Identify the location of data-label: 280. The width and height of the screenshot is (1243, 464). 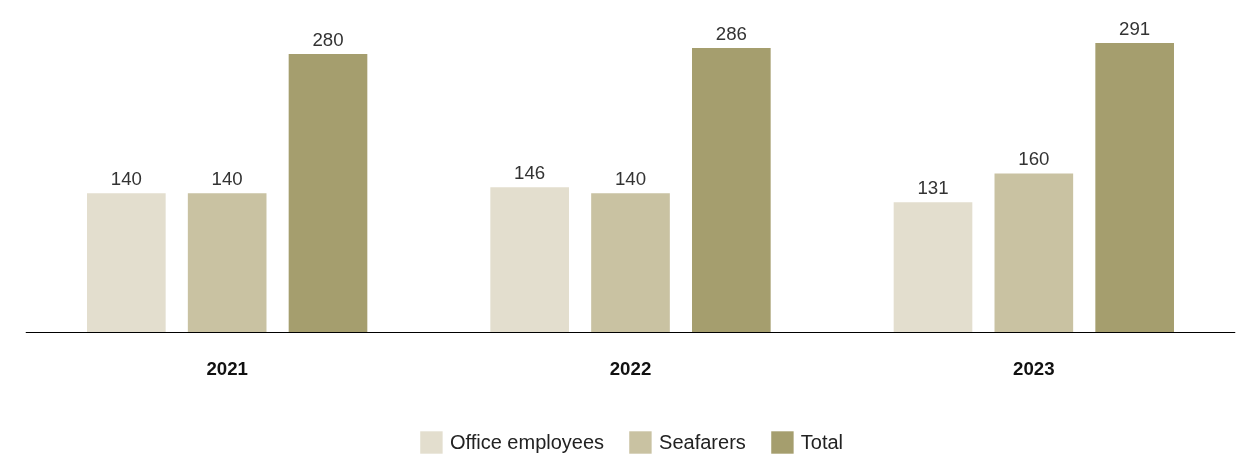
(328, 40).